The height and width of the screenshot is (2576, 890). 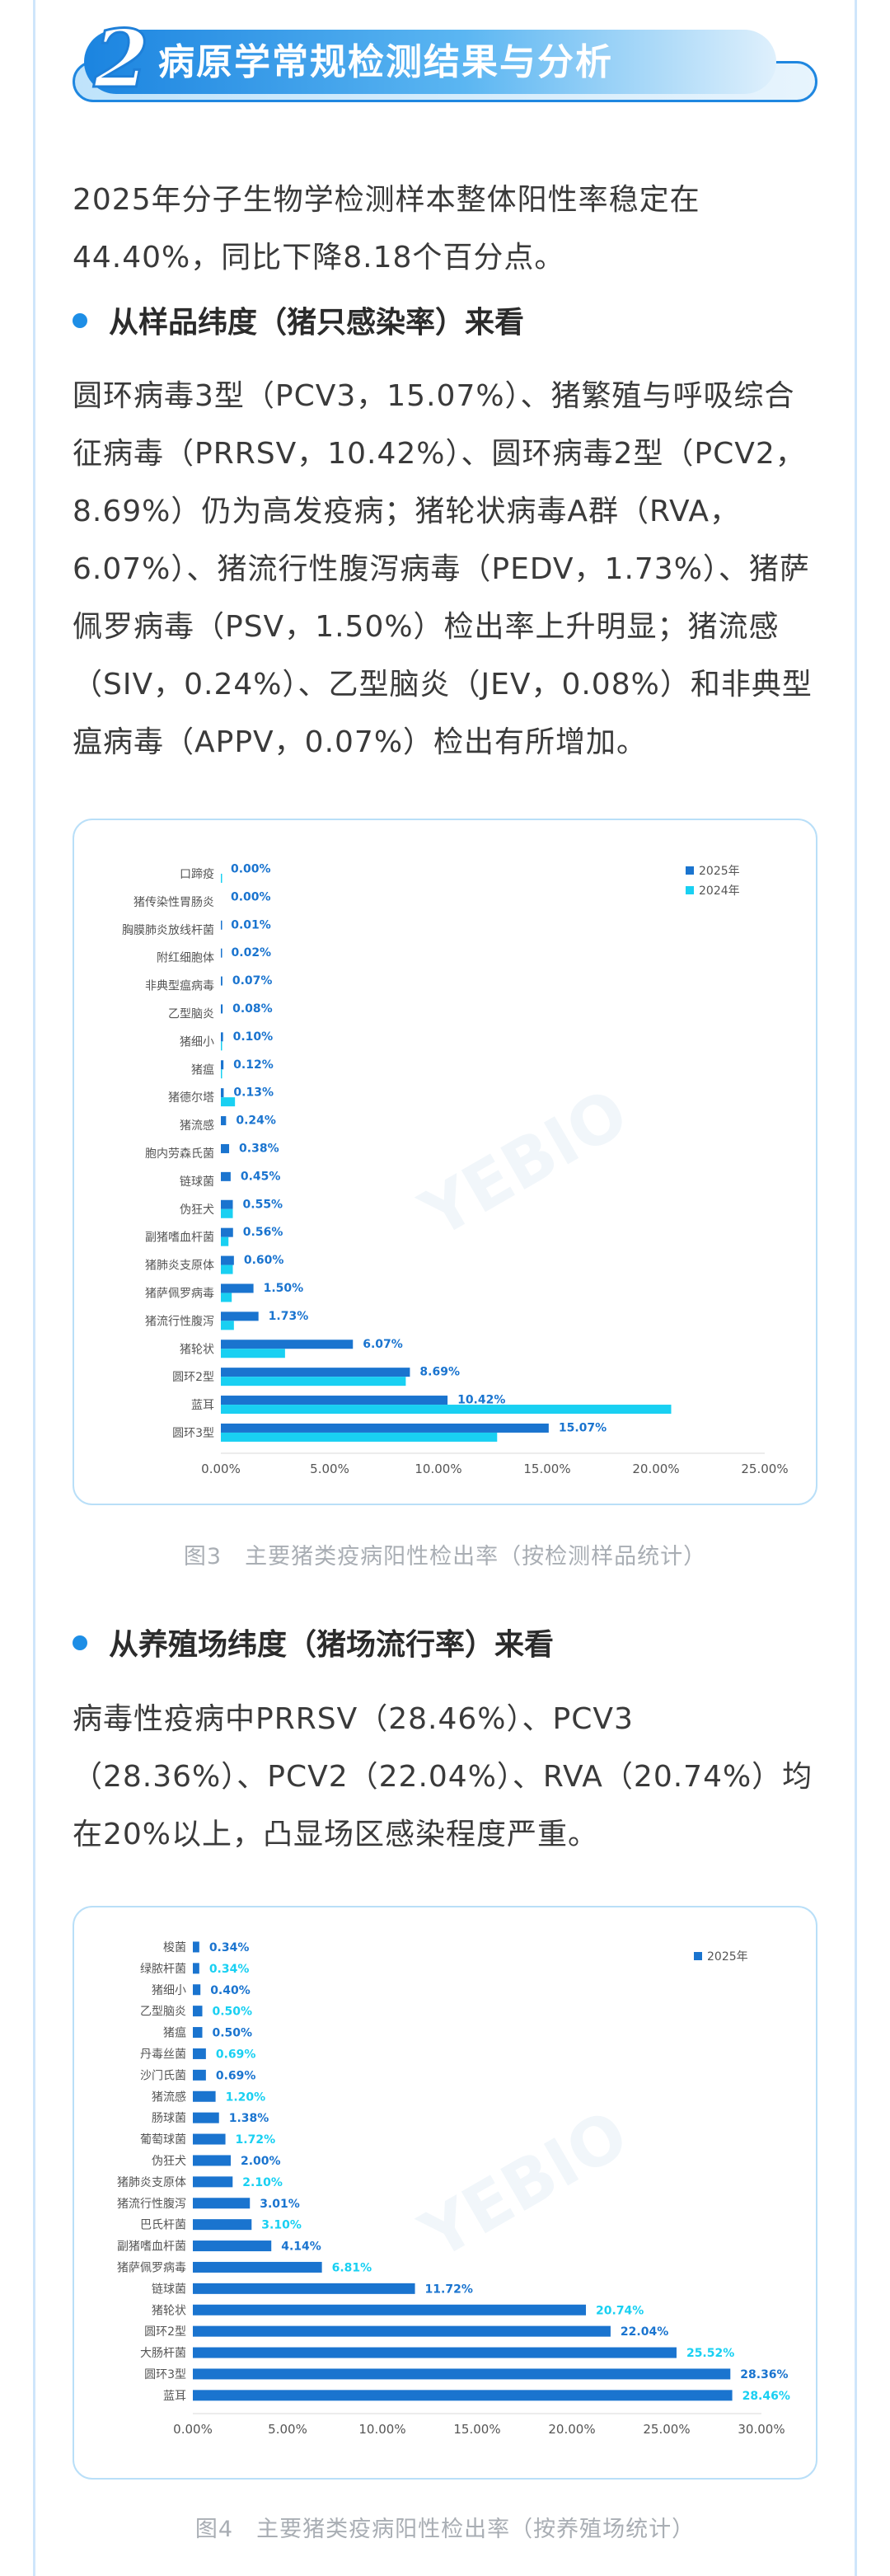 What do you see at coordinates (383, 1344) in the screenshot?
I see `data-label: 6.07%` at bounding box center [383, 1344].